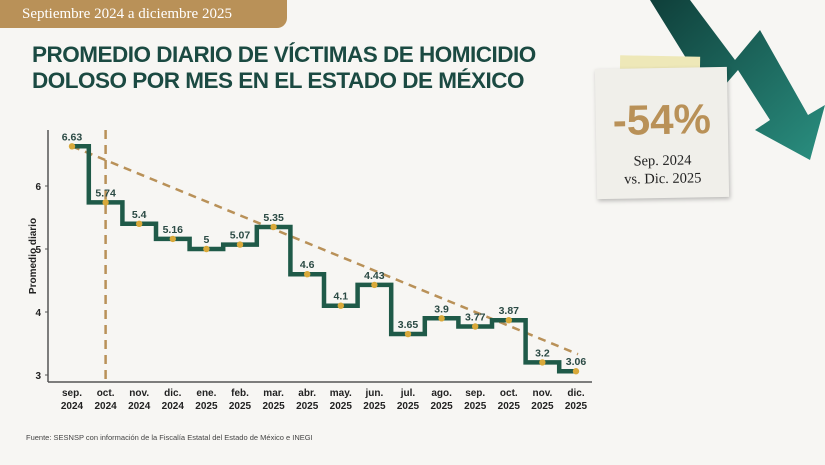  What do you see at coordinates (143, 14) in the screenshot?
I see `period-badge: Septiembre 2024 a diciembre 2025` at bounding box center [143, 14].